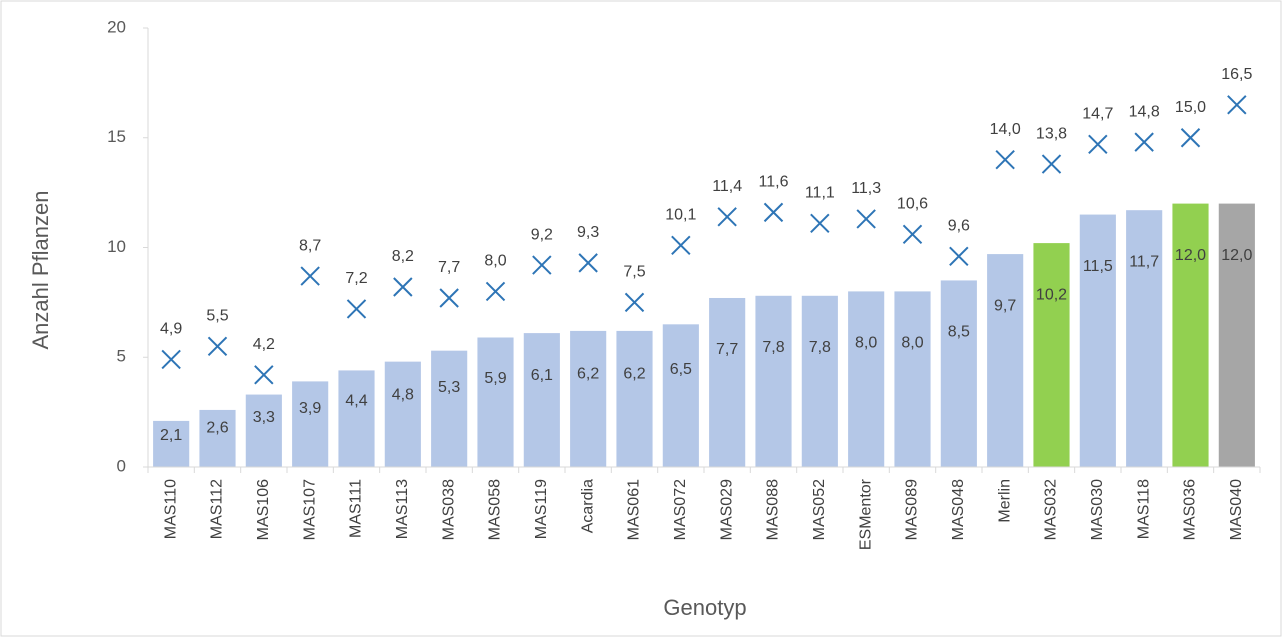 Image resolution: width=1282 pixels, height=637 pixels. What do you see at coordinates (1097, 509) in the screenshot?
I see `x-tick-label: MAS030` at bounding box center [1097, 509].